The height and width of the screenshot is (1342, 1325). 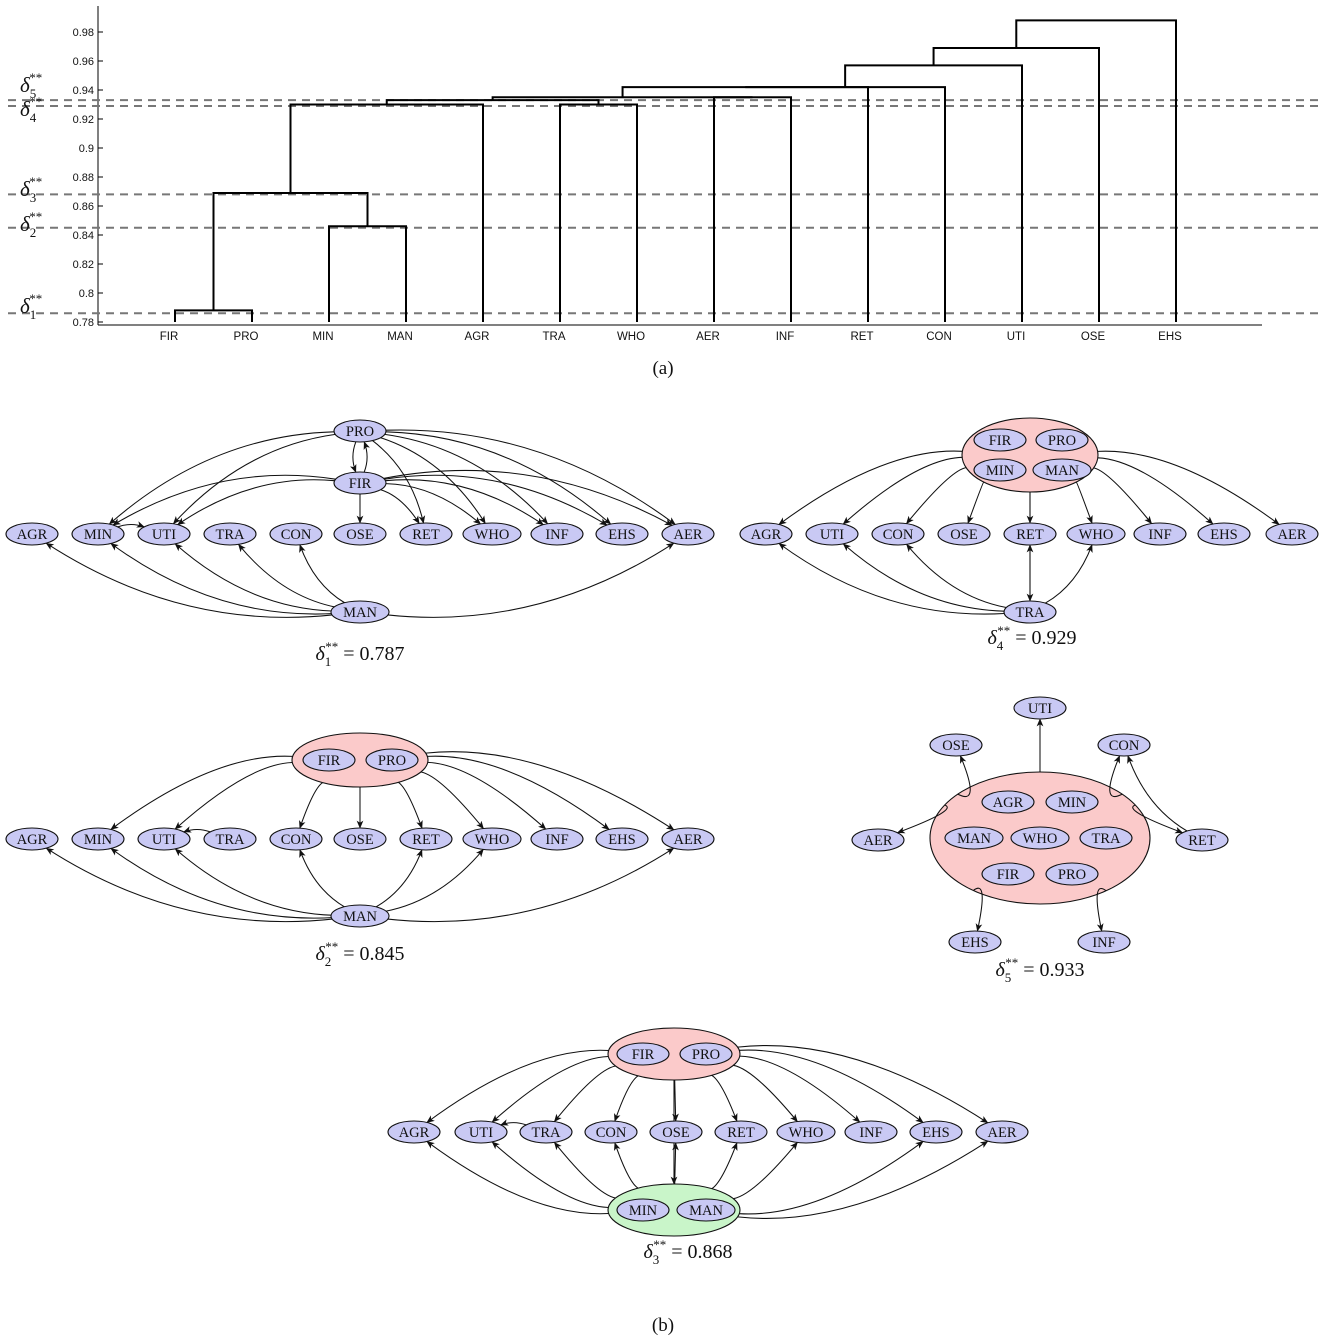 What do you see at coordinates (659, 1244) in the screenshot?
I see `caption-sup: **` at bounding box center [659, 1244].